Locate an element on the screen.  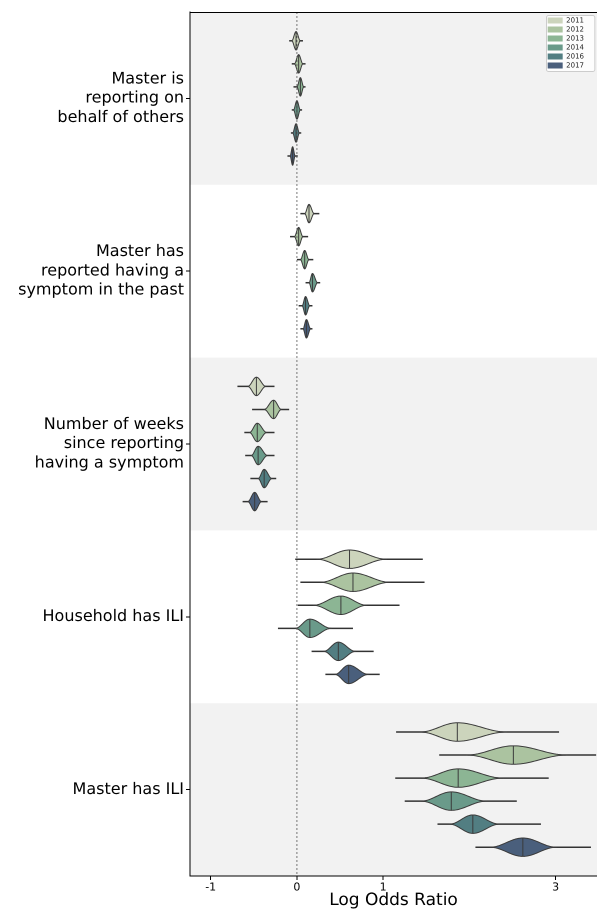
y-tick-label: Household has ILI is located at coordinates (113, 615).